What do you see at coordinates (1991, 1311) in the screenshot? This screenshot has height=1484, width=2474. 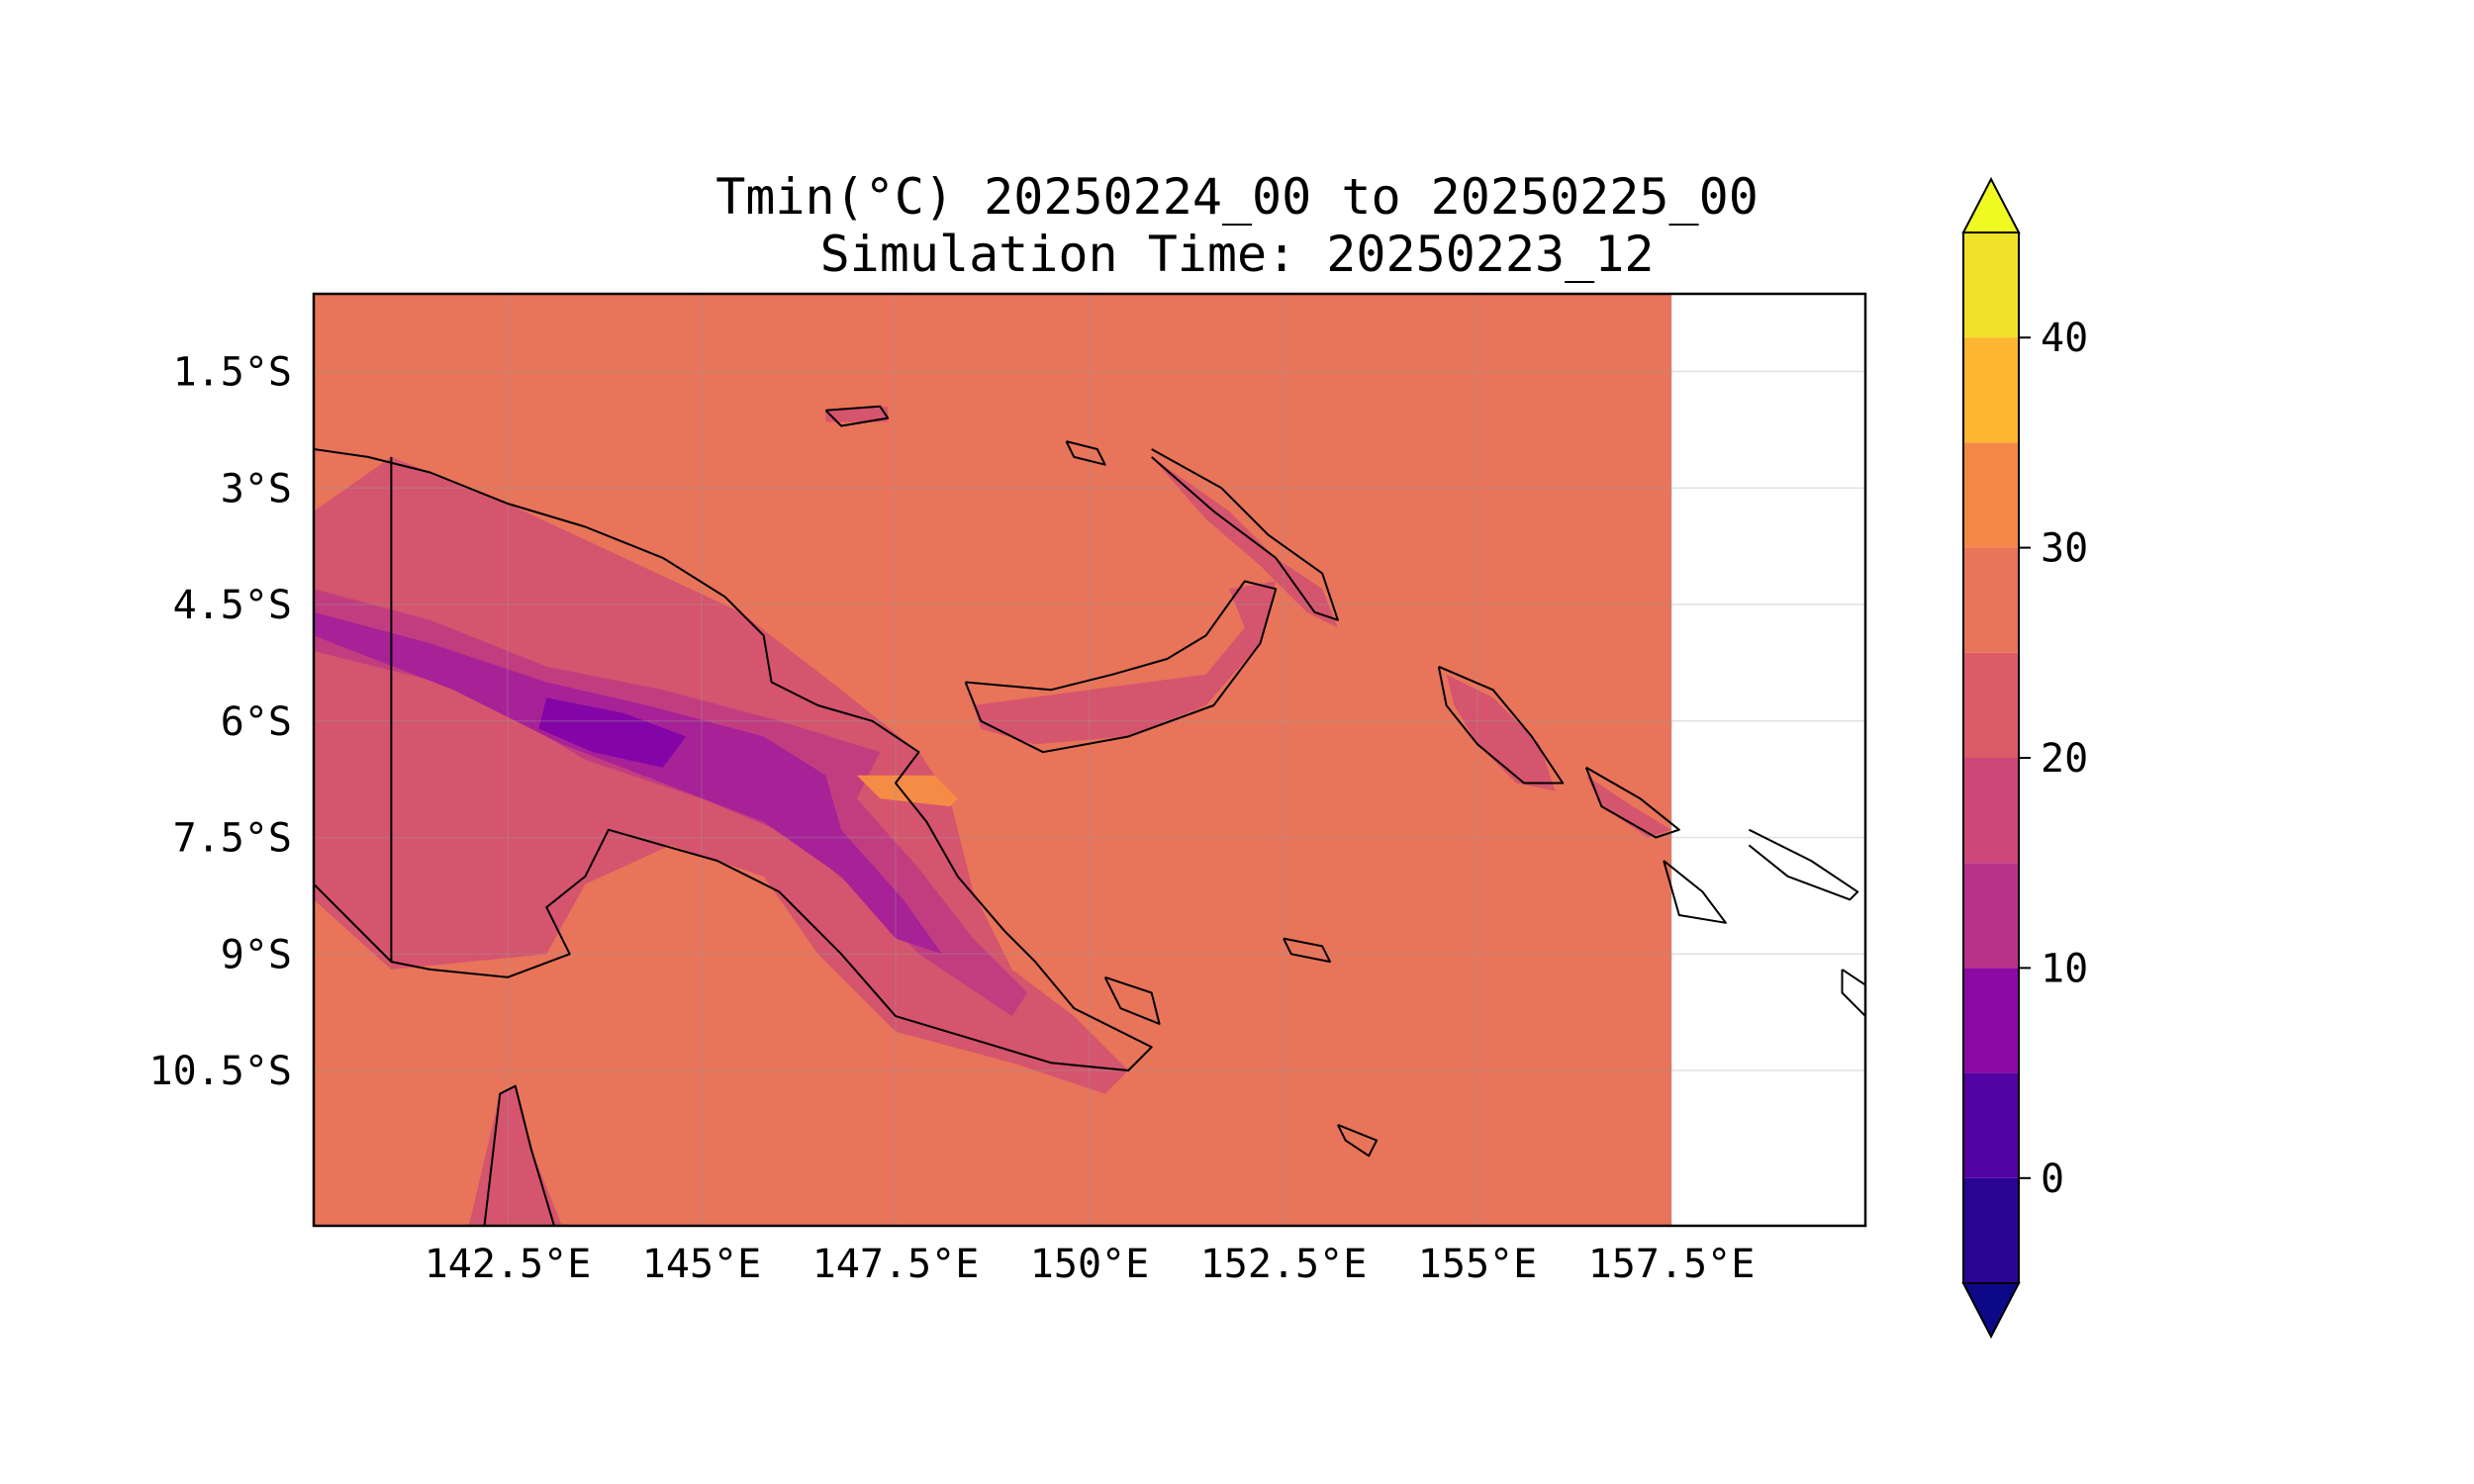 I see `colorbar-under-arrow` at bounding box center [1991, 1311].